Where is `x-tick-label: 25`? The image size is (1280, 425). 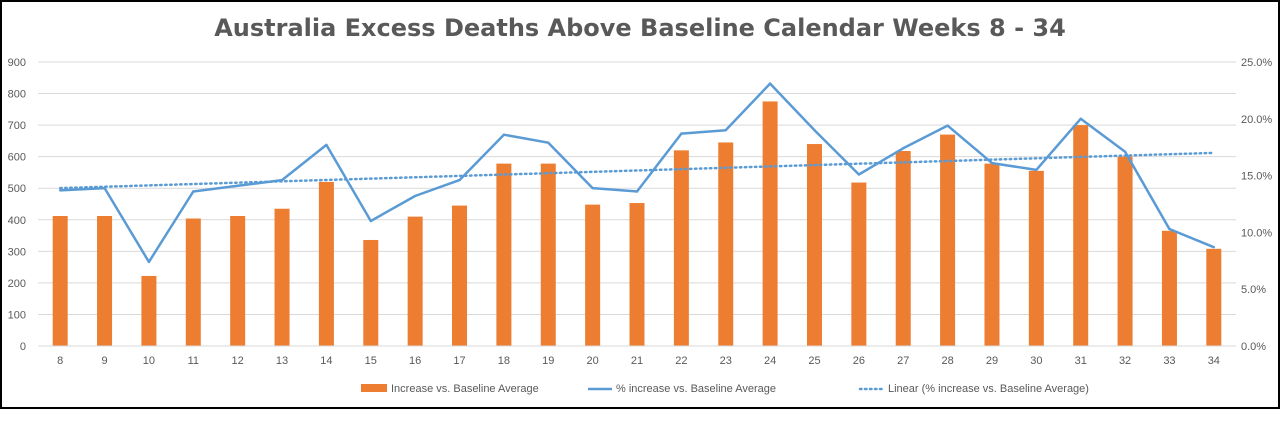 x-tick-label: 25 is located at coordinates (814, 361).